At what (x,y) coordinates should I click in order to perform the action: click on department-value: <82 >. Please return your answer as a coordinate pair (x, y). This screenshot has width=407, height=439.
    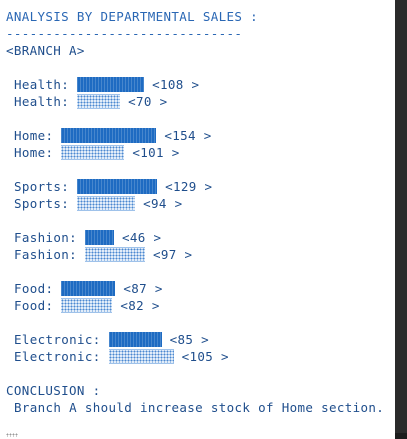
    Looking at the image, I should click on (140, 305).